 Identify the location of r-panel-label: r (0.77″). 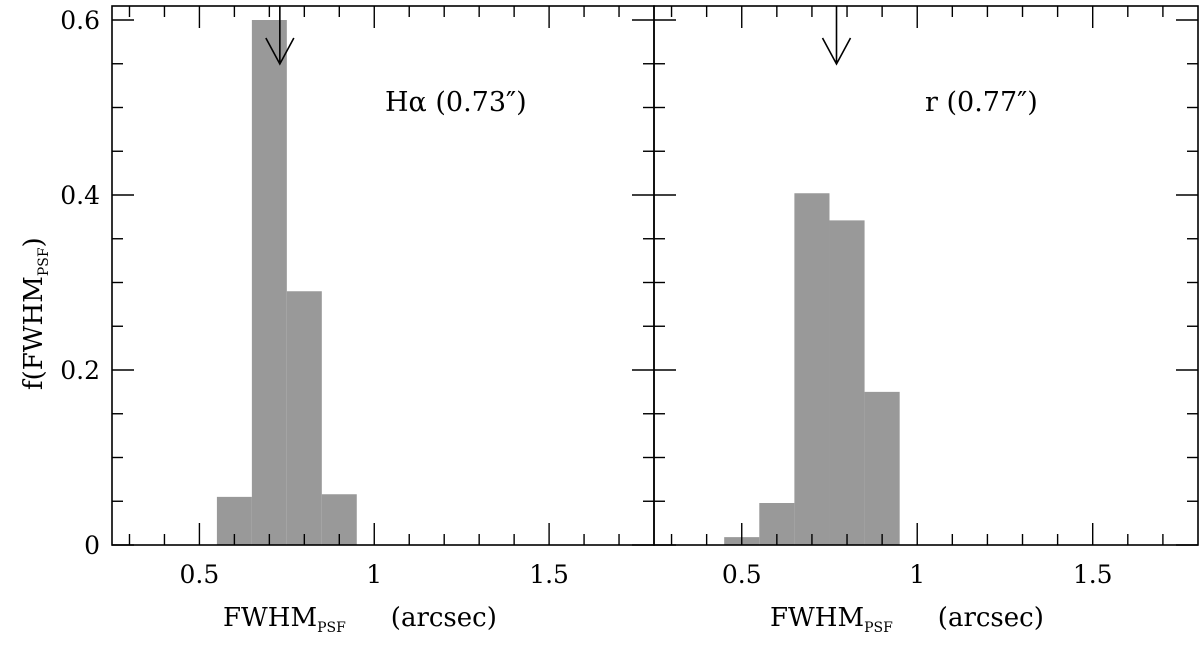
(981, 102).